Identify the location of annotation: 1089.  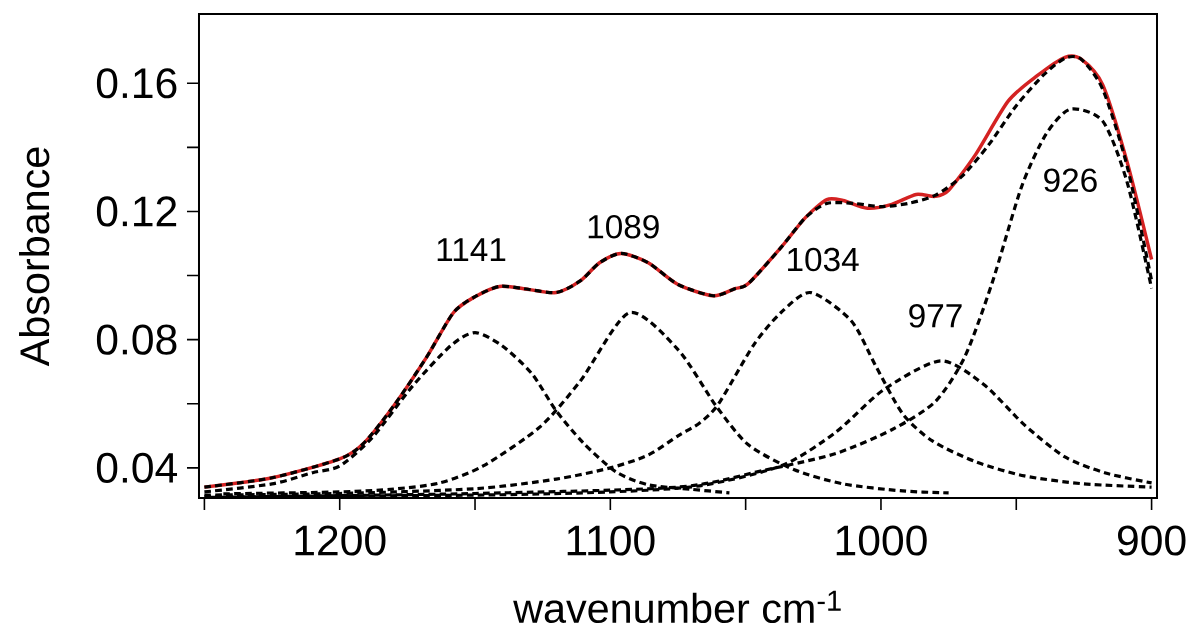
(623, 226).